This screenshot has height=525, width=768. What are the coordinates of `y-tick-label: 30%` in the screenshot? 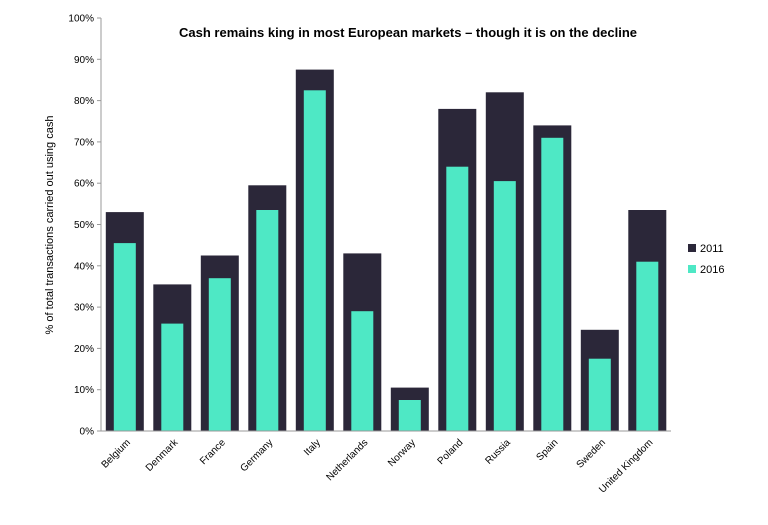 It's located at (84, 308).